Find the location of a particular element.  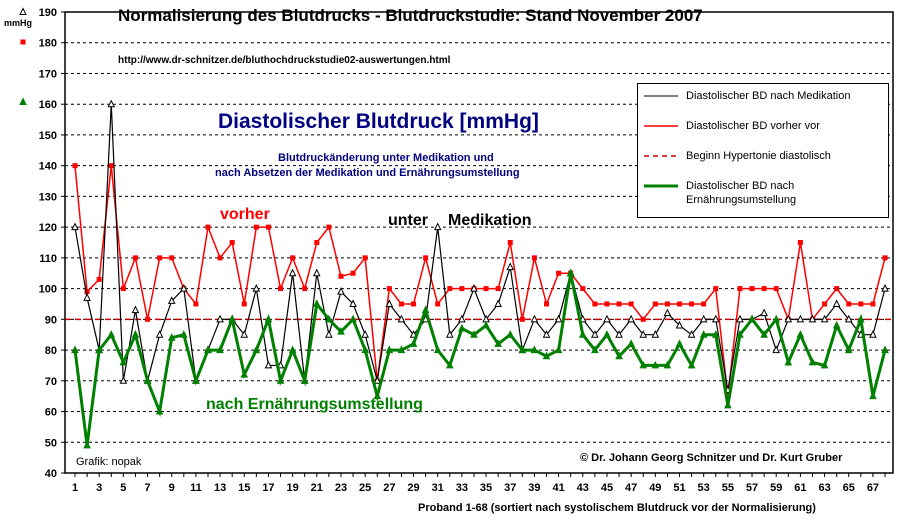

x-tick-label: 15 is located at coordinates (244, 488).